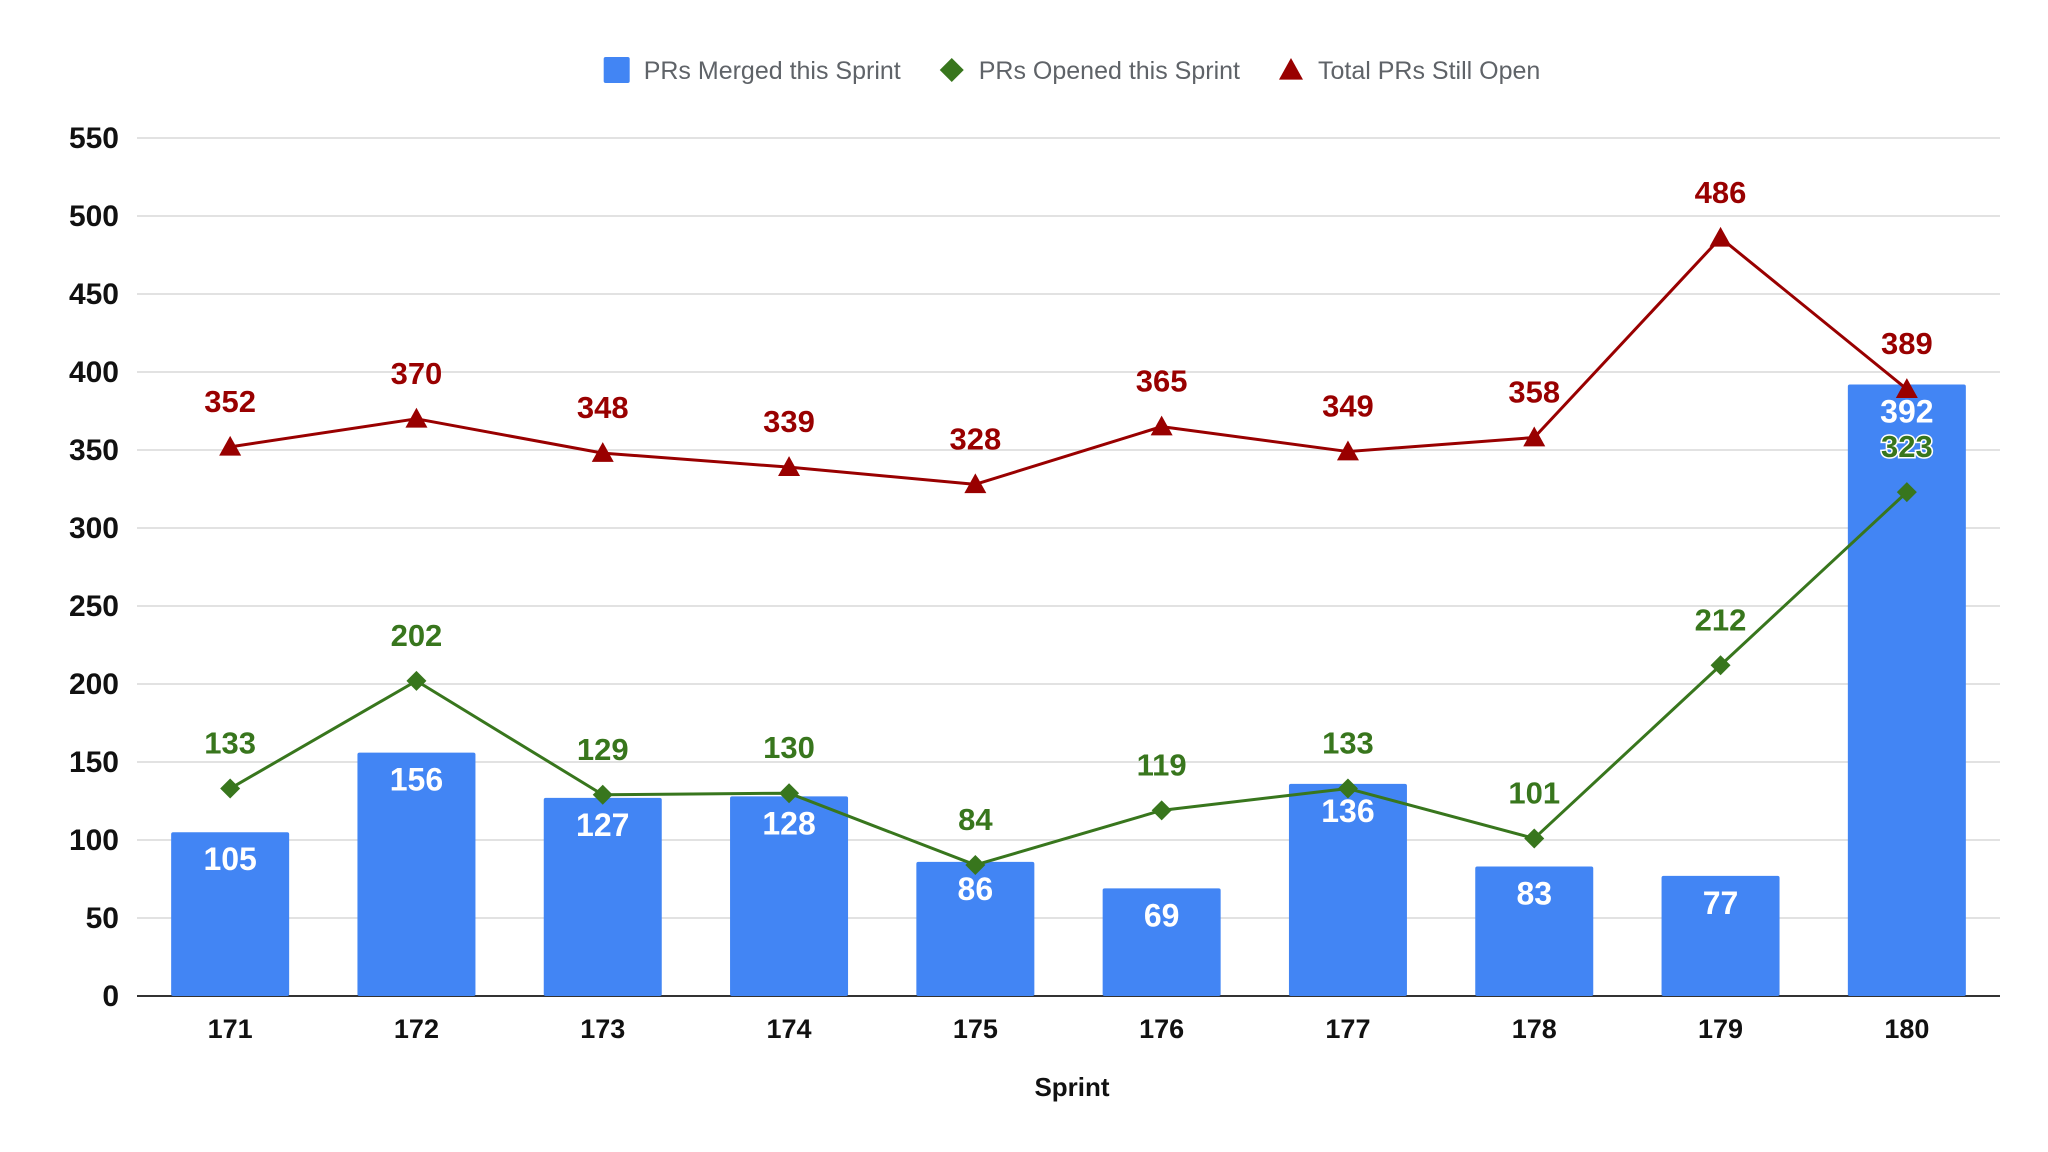 This screenshot has height=1152, width=2048. What do you see at coordinates (602, 1029) in the screenshot?
I see `x-tick-label: 173` at bounding box center [602, 1029].